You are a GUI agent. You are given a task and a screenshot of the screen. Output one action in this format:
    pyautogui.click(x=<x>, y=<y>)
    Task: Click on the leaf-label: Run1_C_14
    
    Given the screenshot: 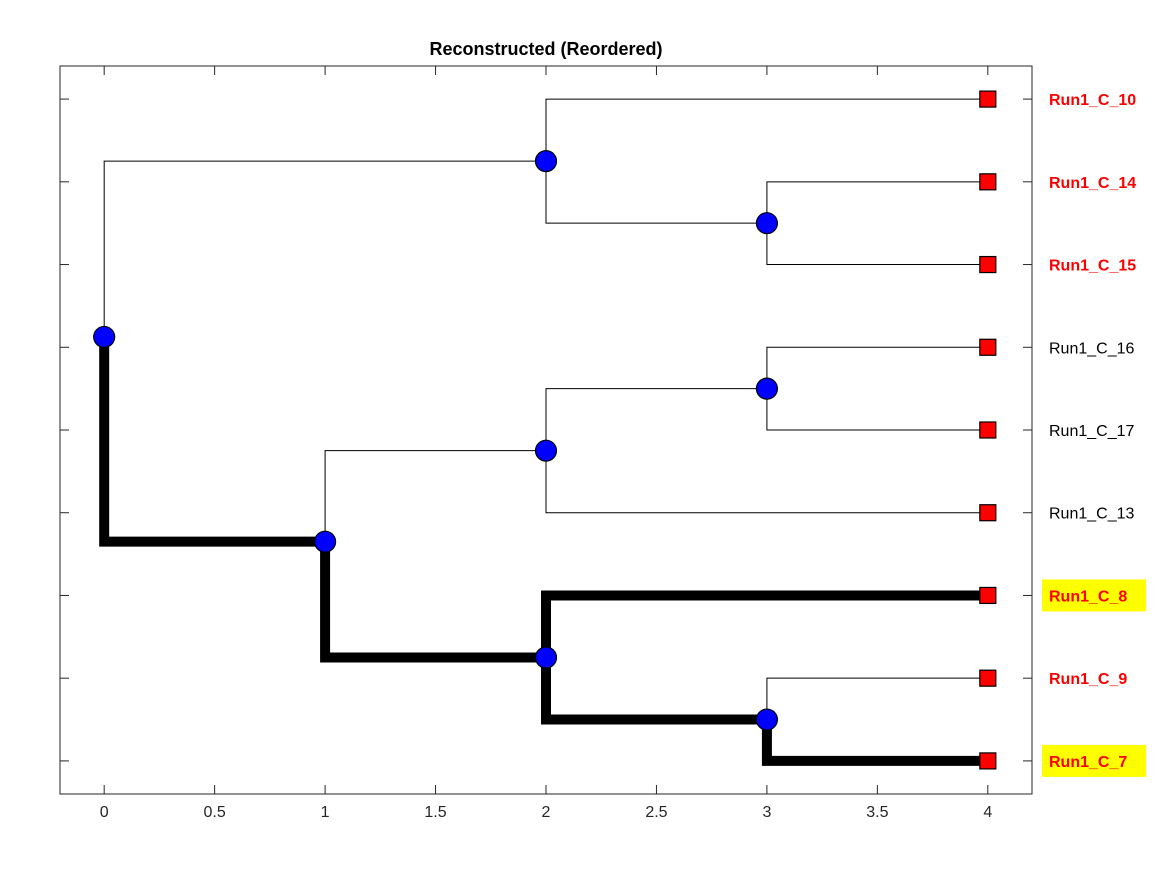 What is the action you would take?
    pyautogui.click(x=1092, y=183)
    